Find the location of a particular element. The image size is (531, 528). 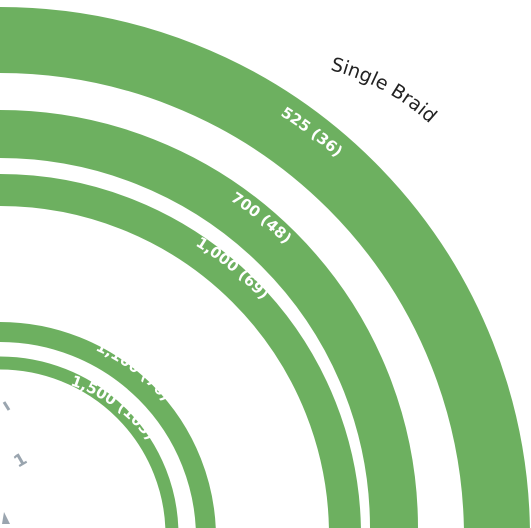

stray-mark-top is located at coordinates (6, 406).